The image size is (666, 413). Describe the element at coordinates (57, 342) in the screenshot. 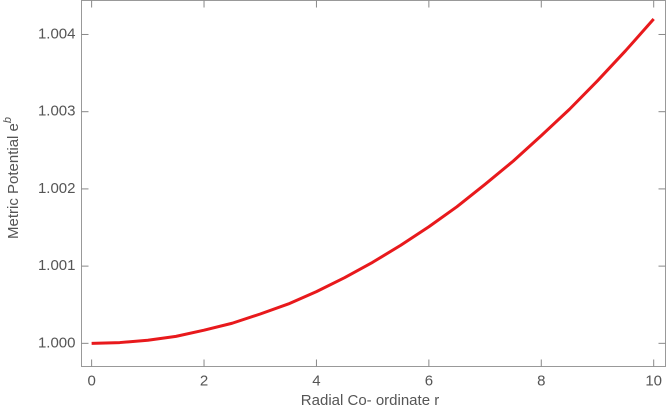

I see `y-tick-label: 1.000` at that location.